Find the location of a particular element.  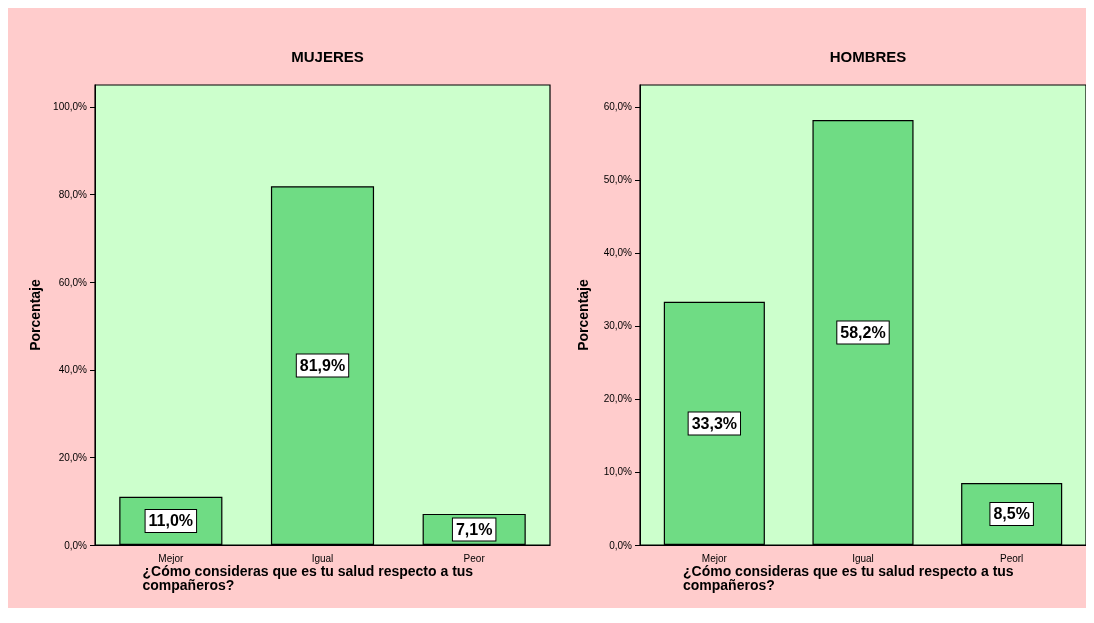

chart-title: MUJERES is located at coordinates (327, 56).